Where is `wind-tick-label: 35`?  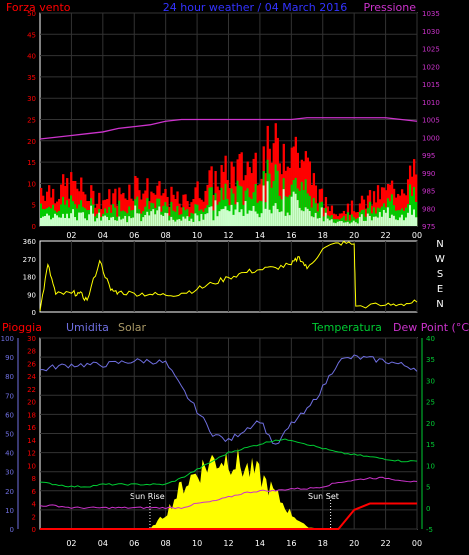 wind-tick-label: 35 is located at coordinates (31, 78).